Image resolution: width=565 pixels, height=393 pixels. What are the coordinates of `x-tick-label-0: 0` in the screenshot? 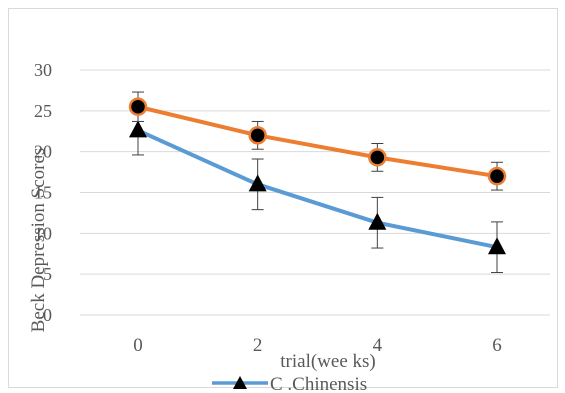 It's located at (138, 345).